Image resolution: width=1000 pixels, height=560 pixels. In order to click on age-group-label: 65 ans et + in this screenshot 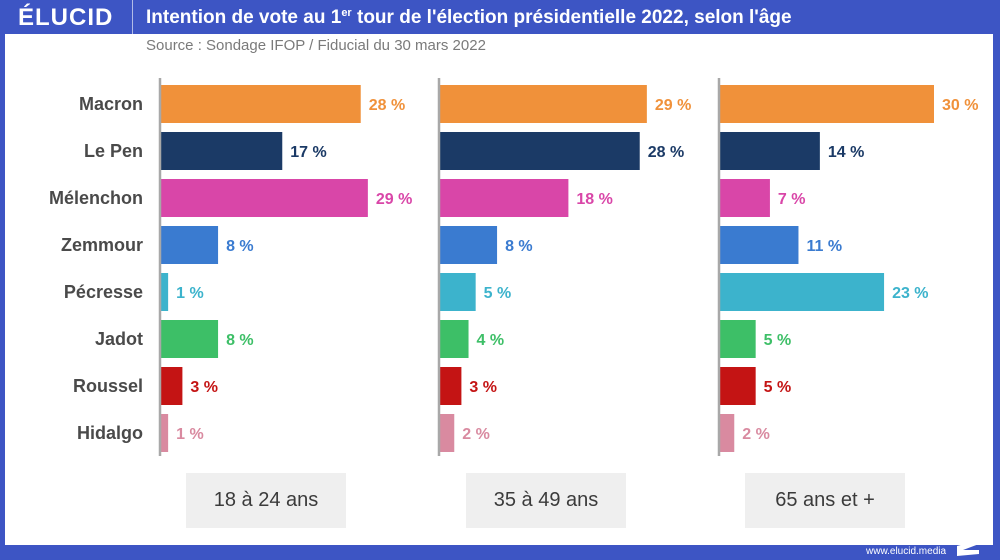, I will do `click(825, 500)`.